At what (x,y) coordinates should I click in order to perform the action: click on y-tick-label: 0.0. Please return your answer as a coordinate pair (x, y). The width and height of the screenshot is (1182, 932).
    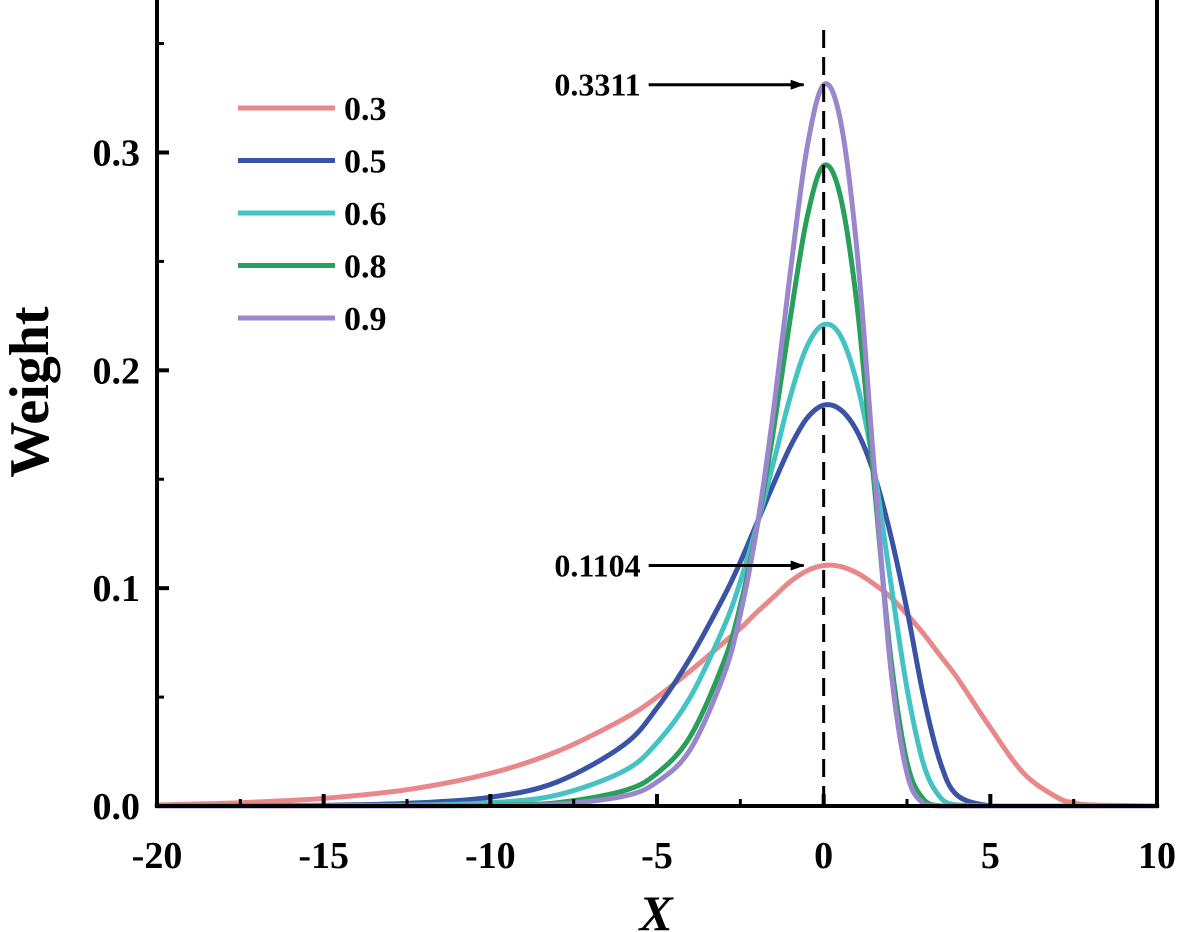
    Looking at the image, I should click on (117, 807).